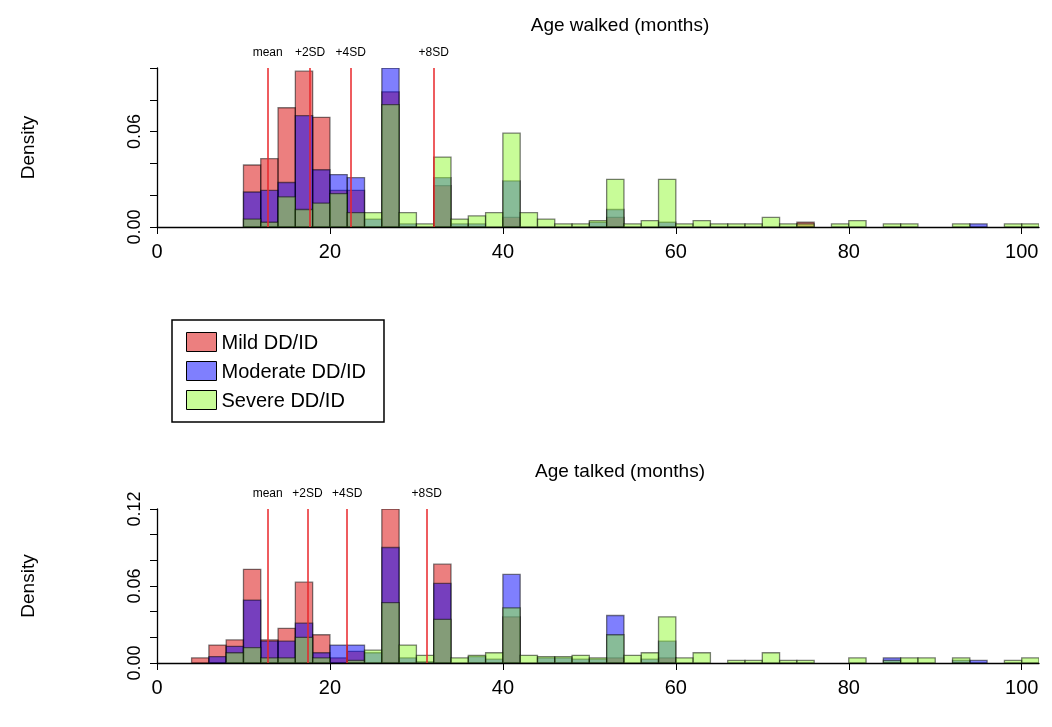 The width and height of the screenshot is (1052, 727). What do you see at coordinates (283, 400) in the screenshot?
I see `legend-label: Severe DD/ID` at bounding box center [283, 400].